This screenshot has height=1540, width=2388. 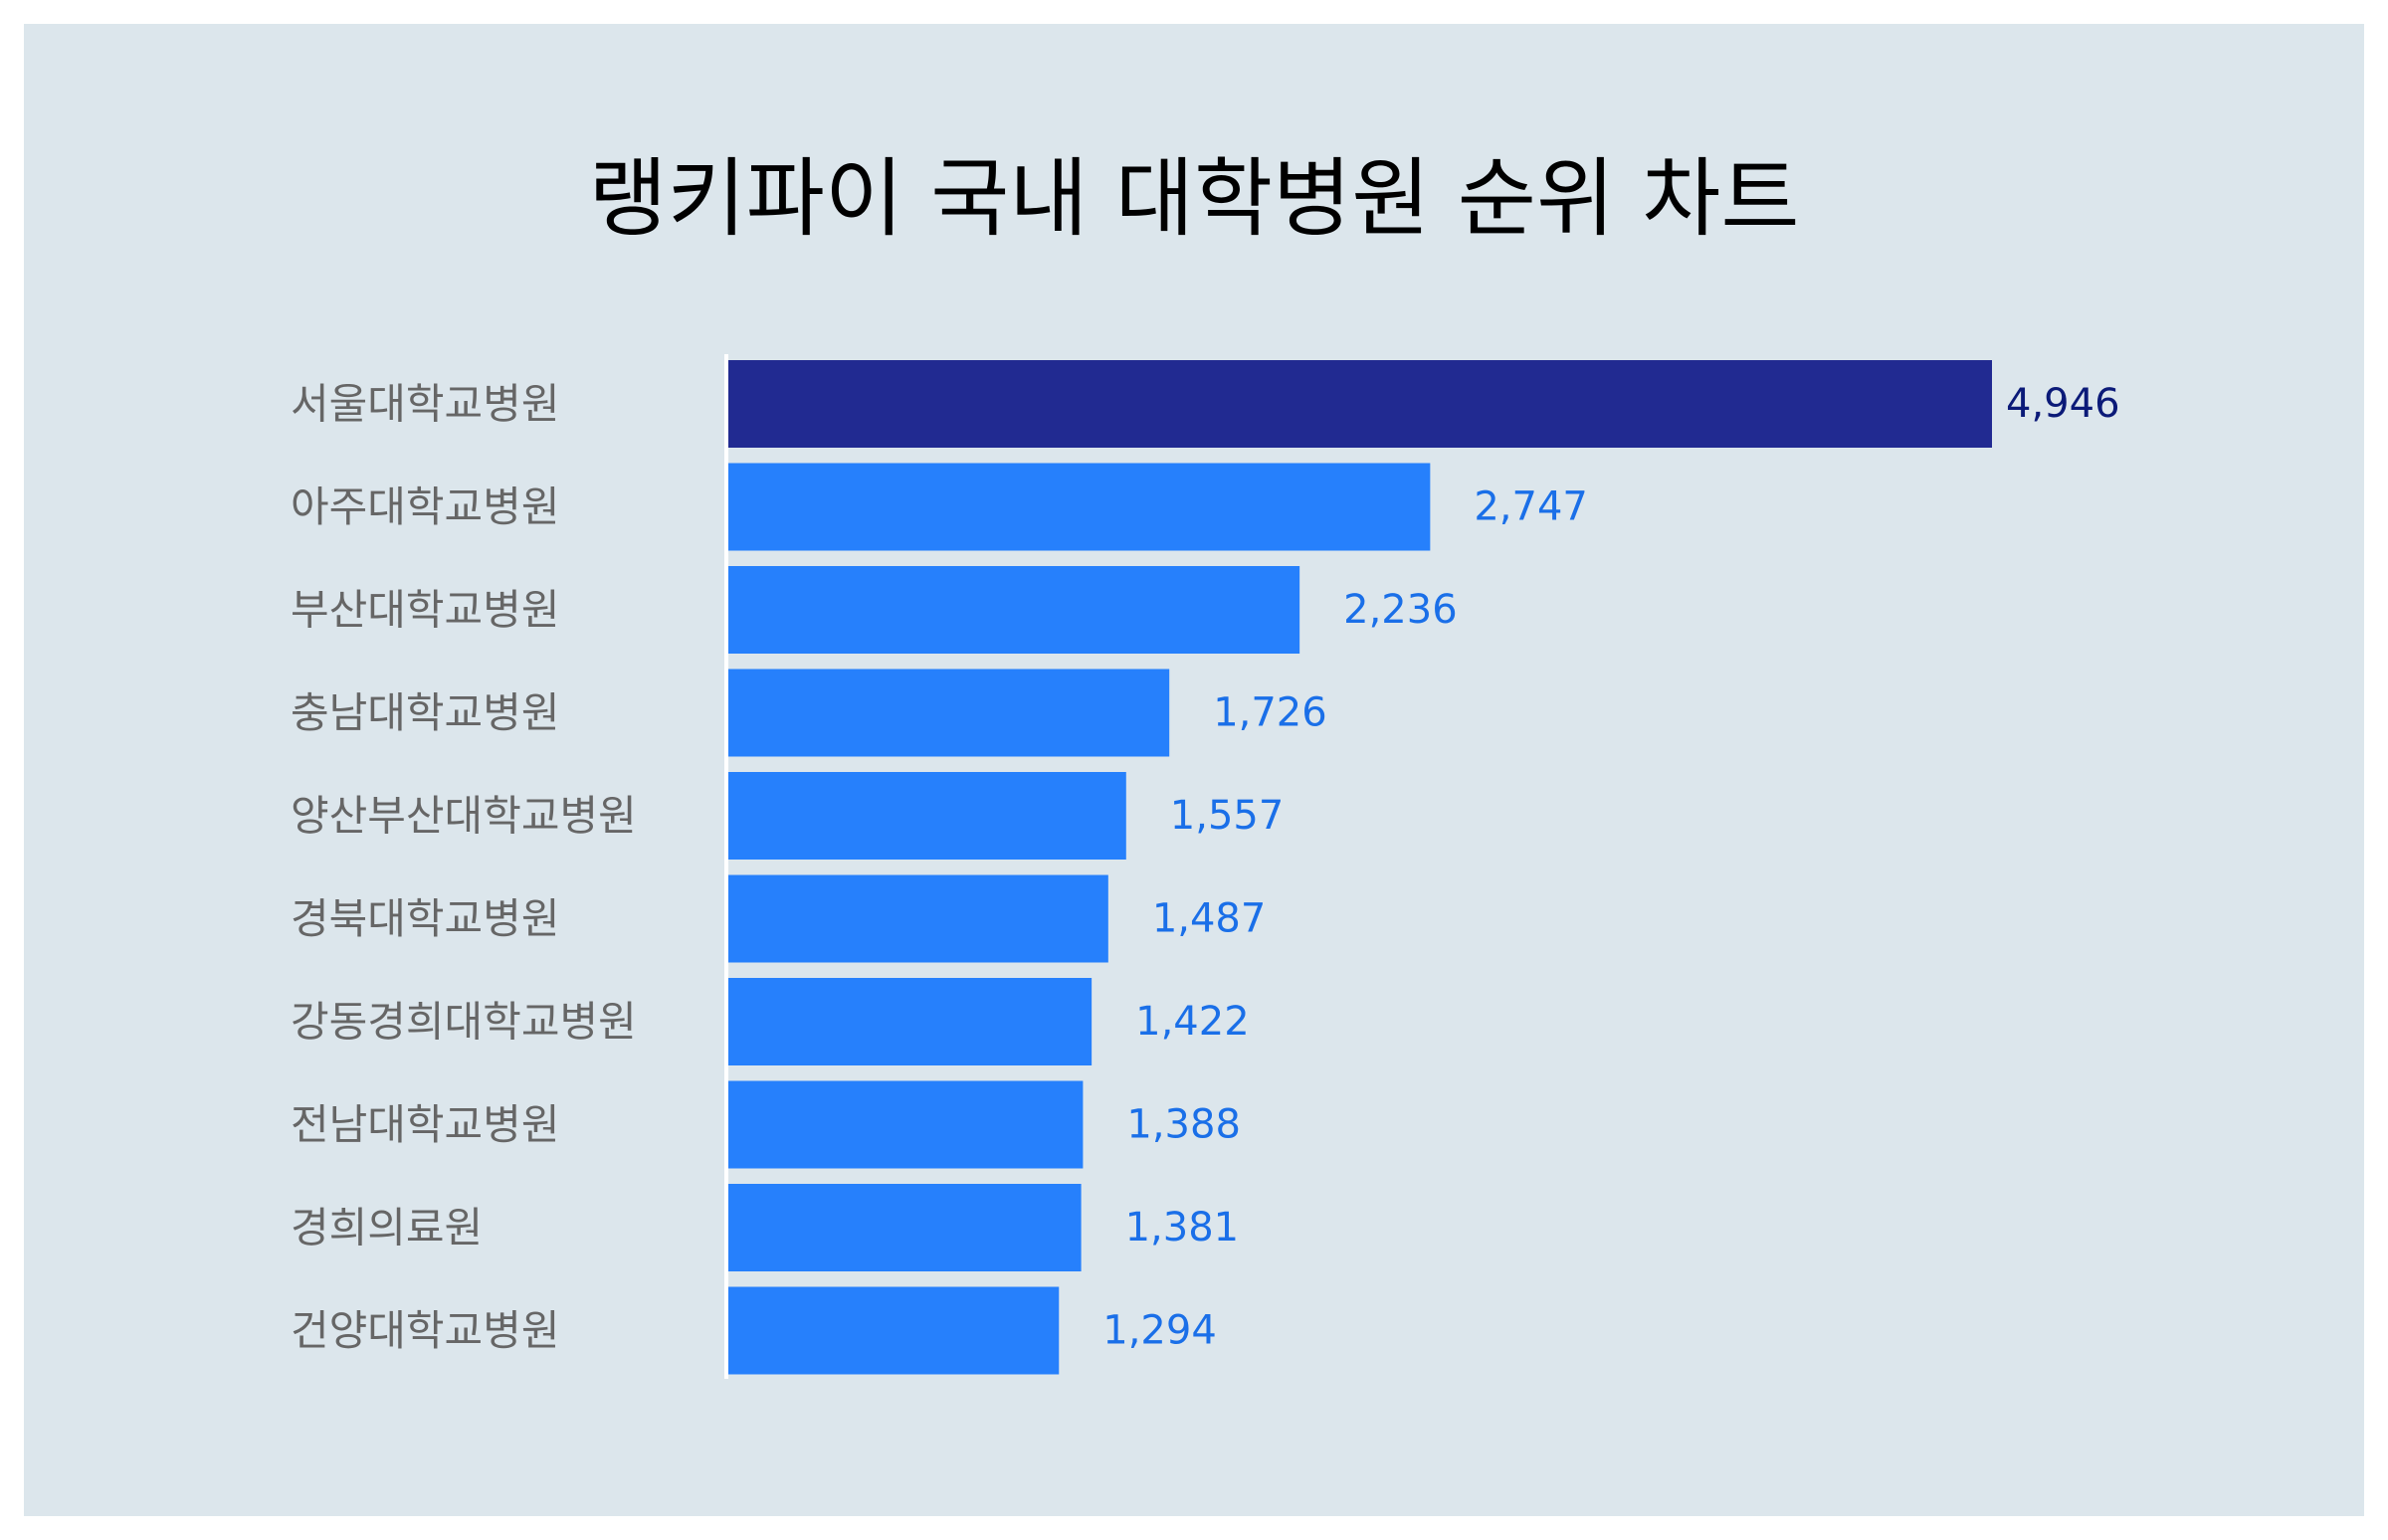 What do you see at coordinates (464, 816) in the screenshot?
I see `category-label-5: 양산부산대학교병원` at bounding box center [464, 816].